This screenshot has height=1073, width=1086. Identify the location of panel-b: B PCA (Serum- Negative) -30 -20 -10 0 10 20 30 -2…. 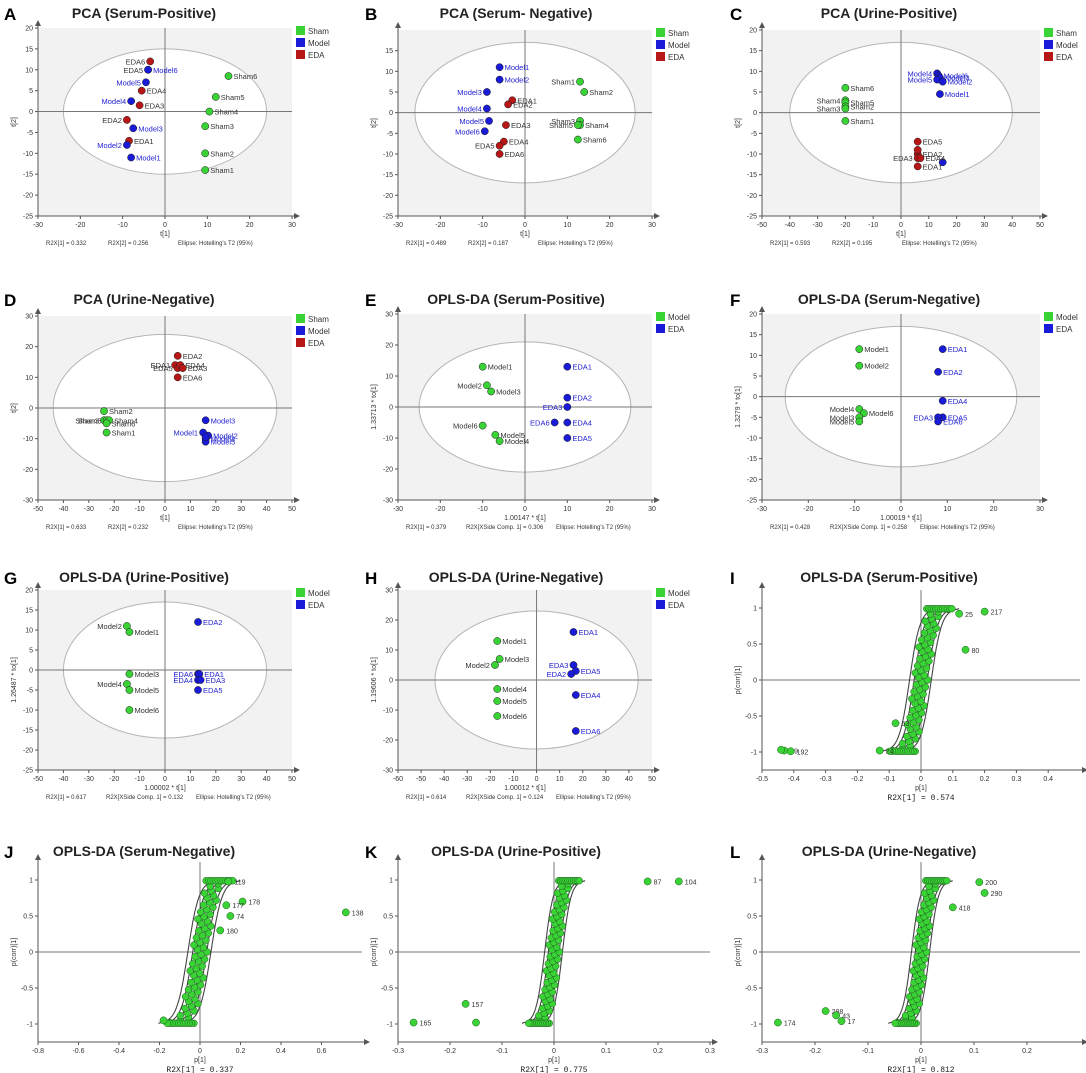
(527, 126).